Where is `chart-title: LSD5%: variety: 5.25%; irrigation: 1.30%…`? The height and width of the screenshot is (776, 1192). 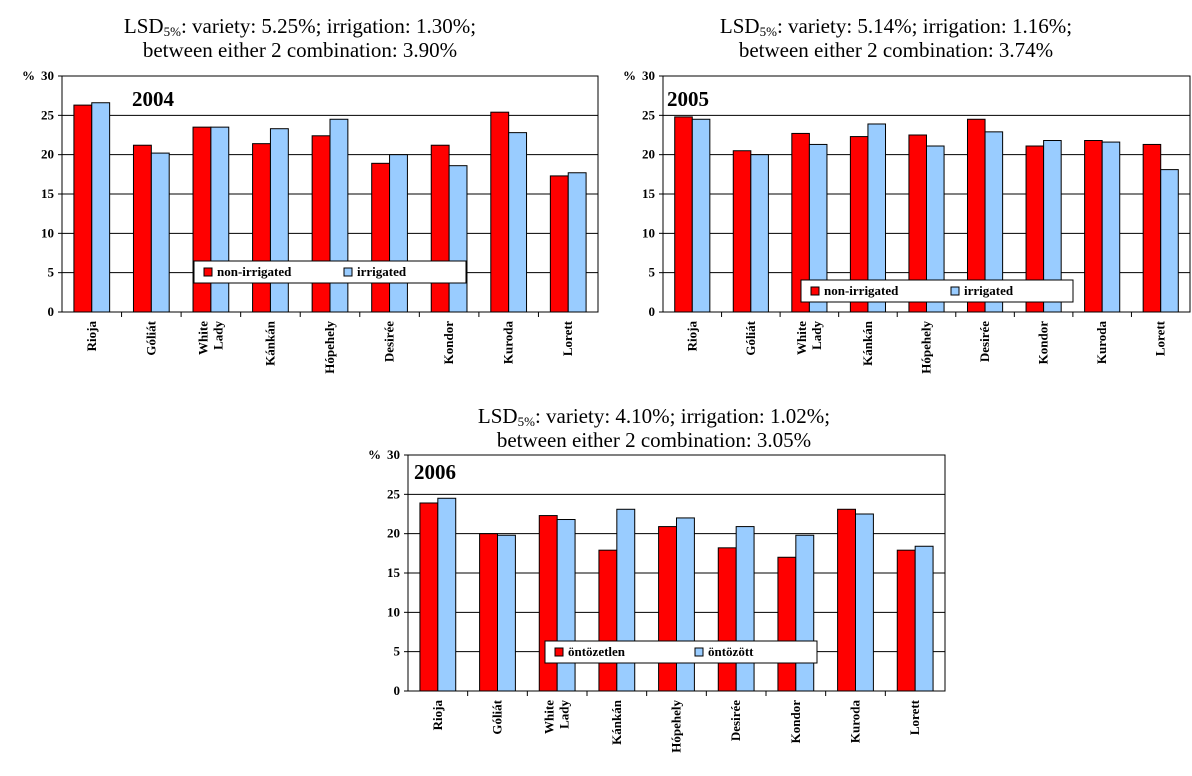 chart-title: LSD5%: variety: 5.25%; irrigation: 1.30%… is located at coordinates (300, 38).